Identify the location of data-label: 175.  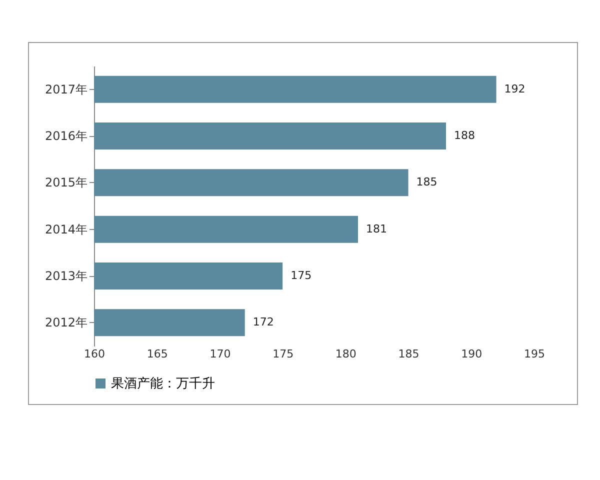
(301, 275).